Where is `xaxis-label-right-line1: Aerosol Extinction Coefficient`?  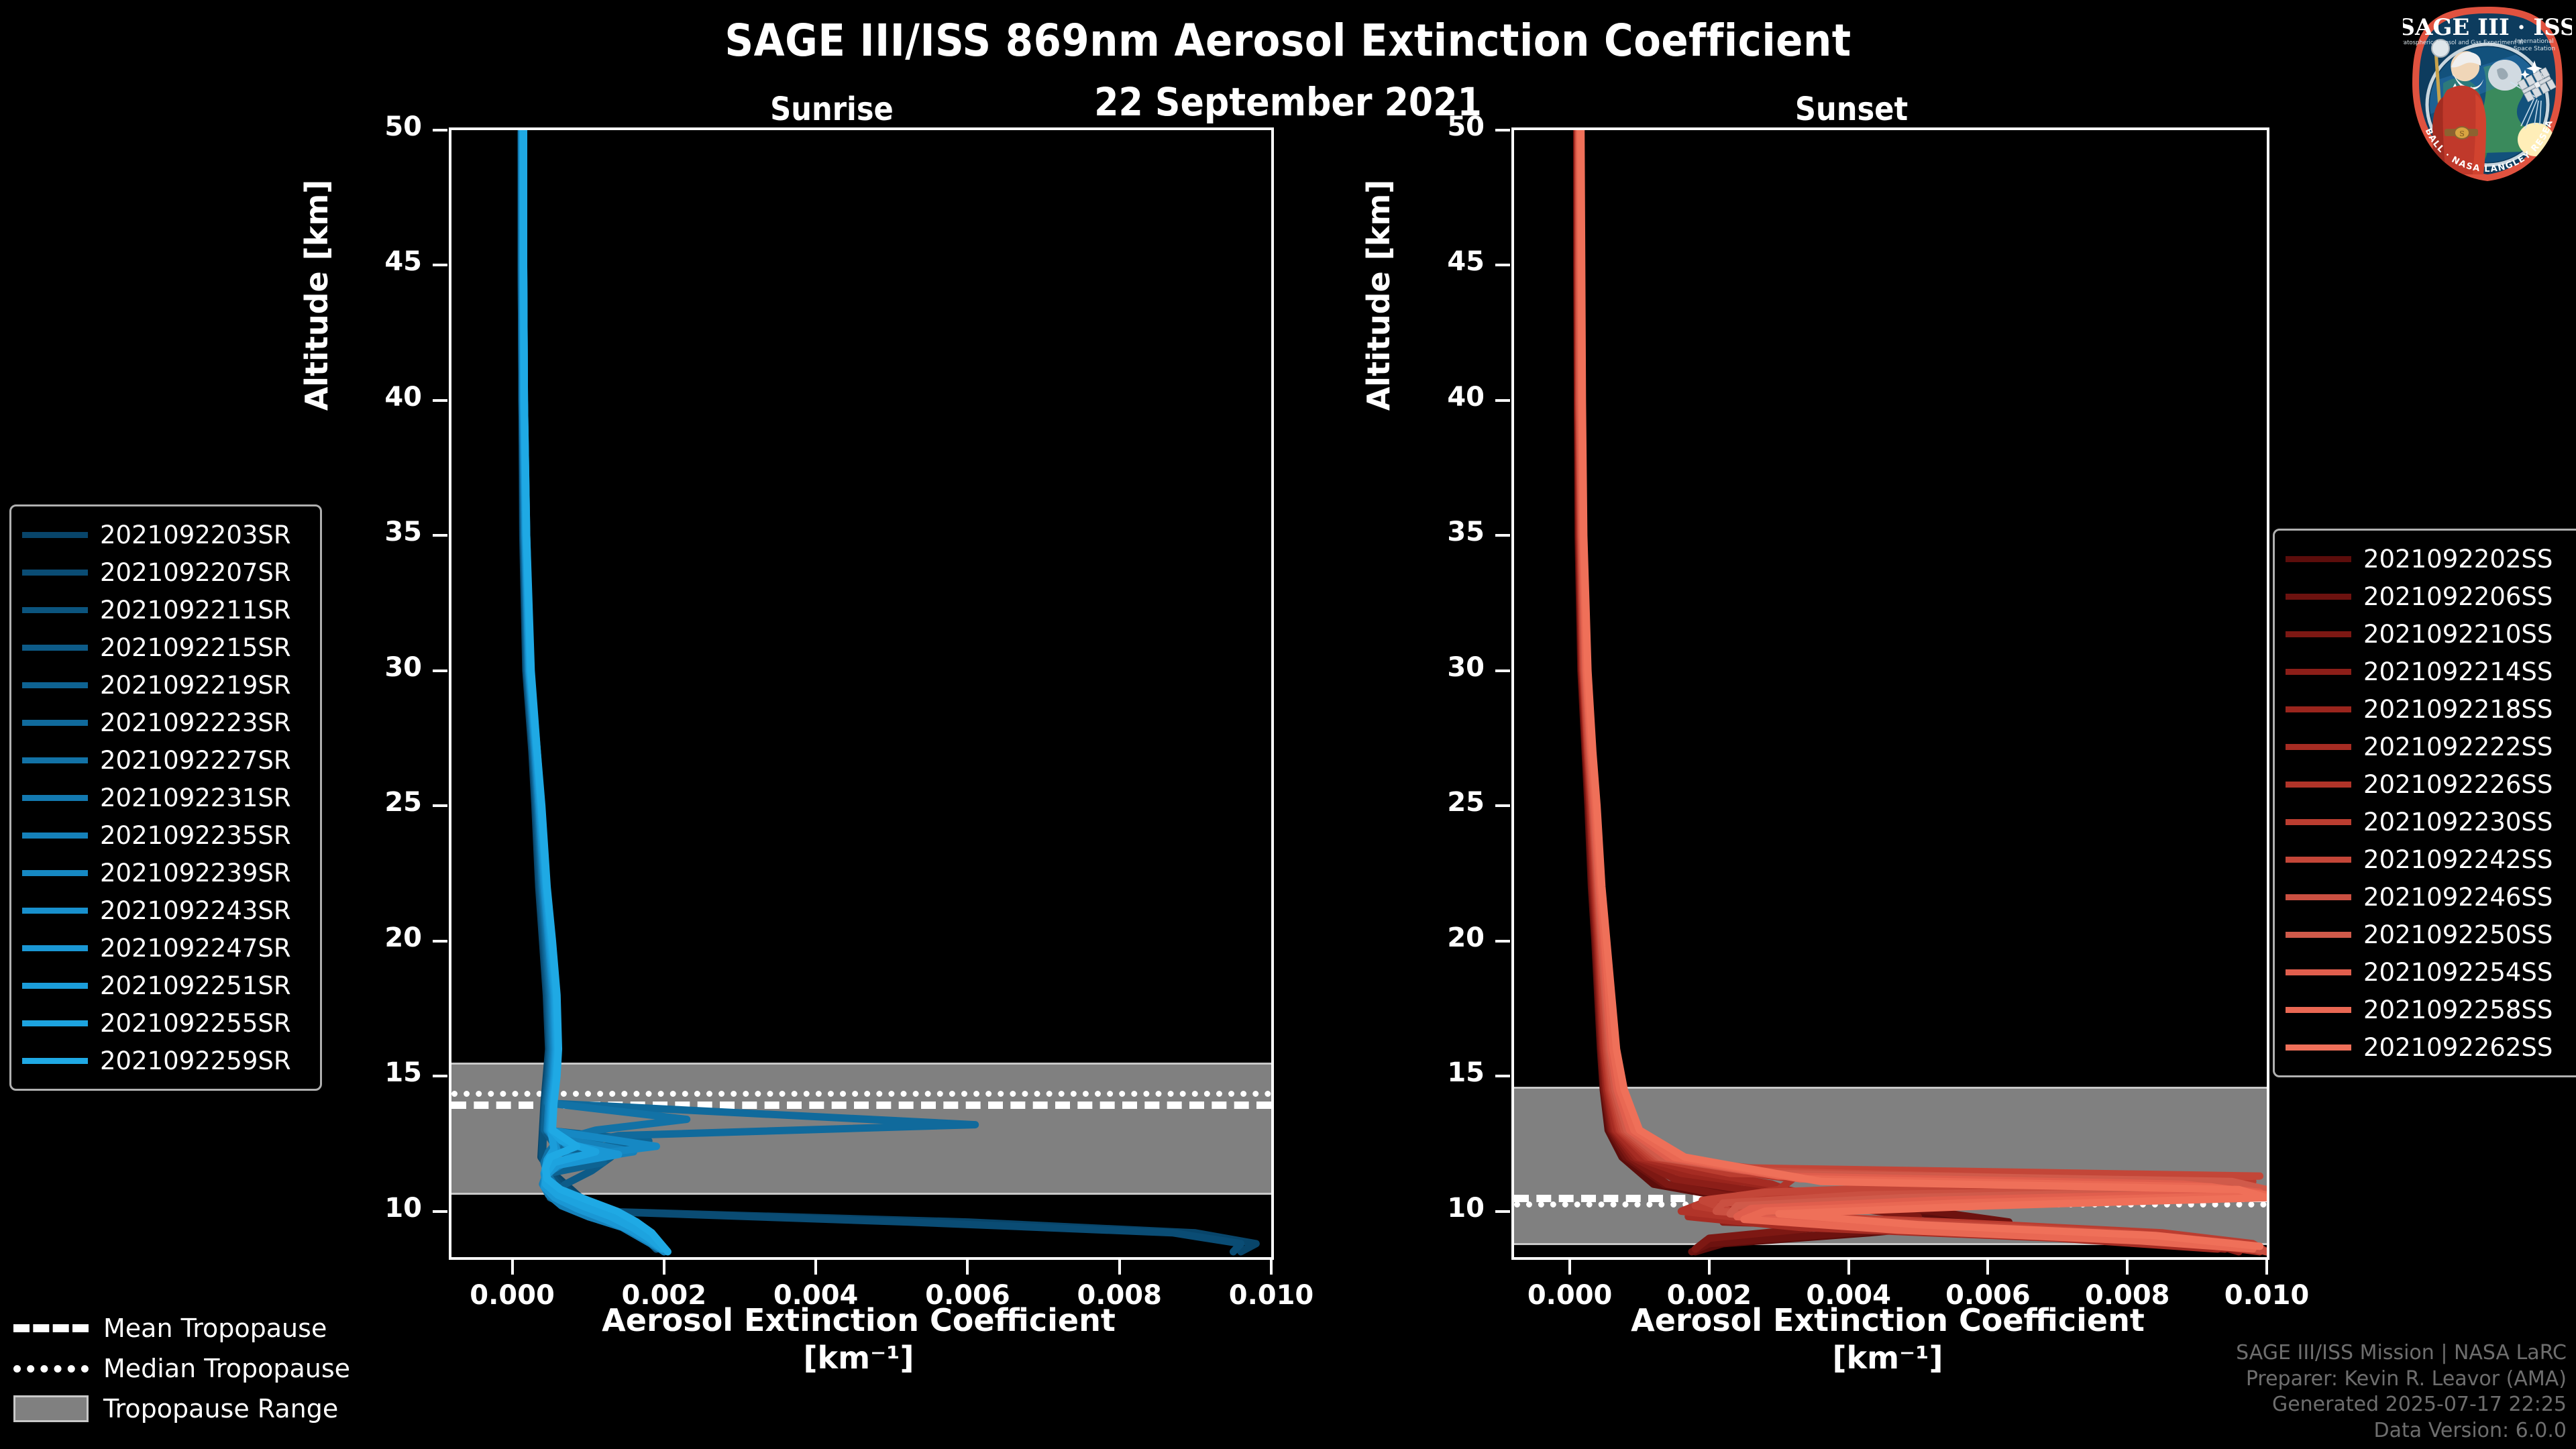
xaxis-label-right-line1: Aerosol Extinction Coefficient is located at coordinates (1888, 1320).